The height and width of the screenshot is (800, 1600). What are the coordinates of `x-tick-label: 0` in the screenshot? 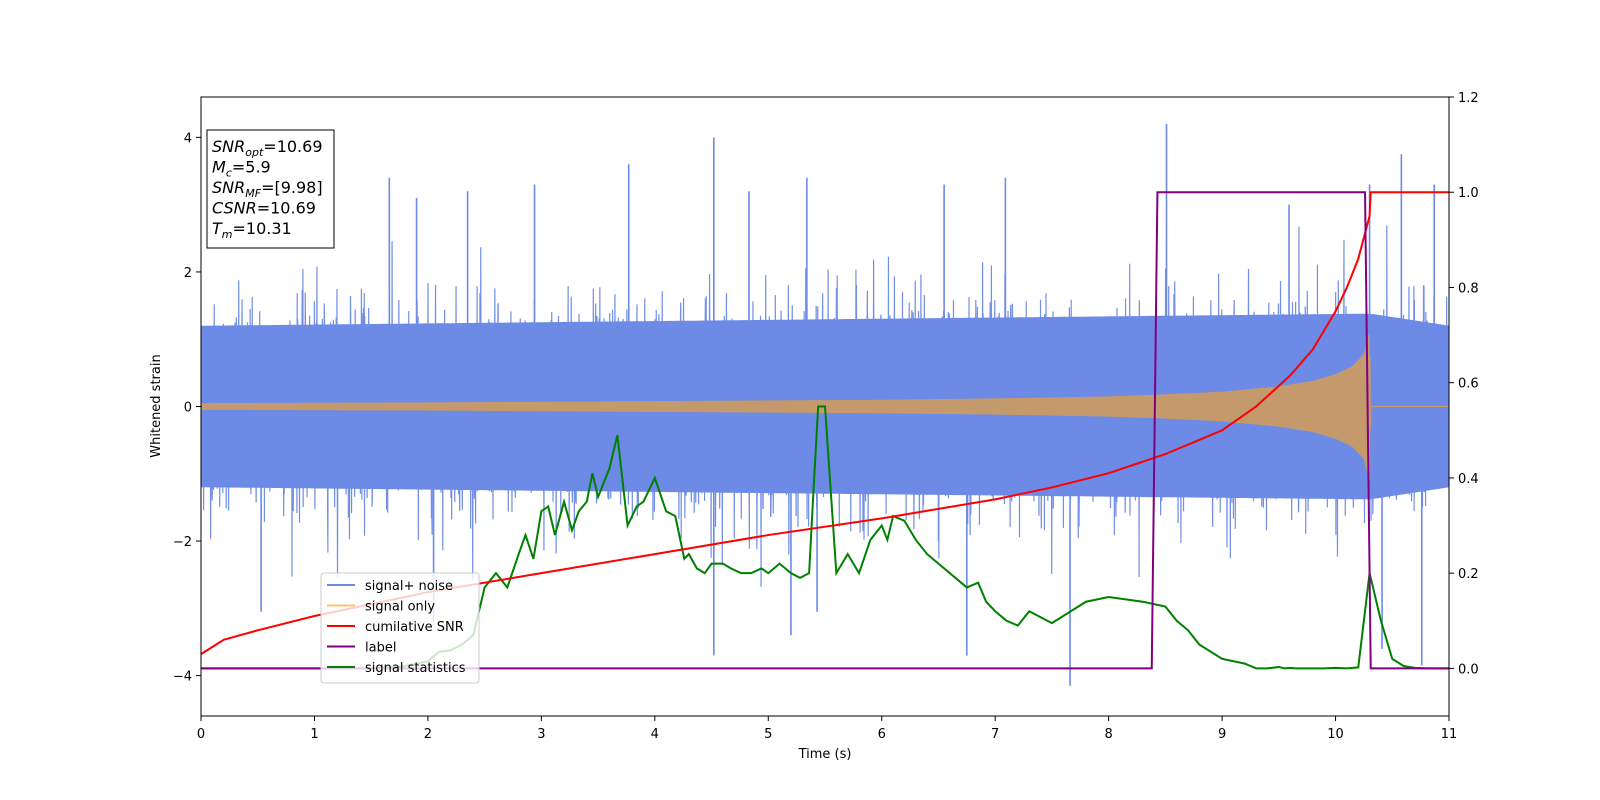 It's located at (201, 734).